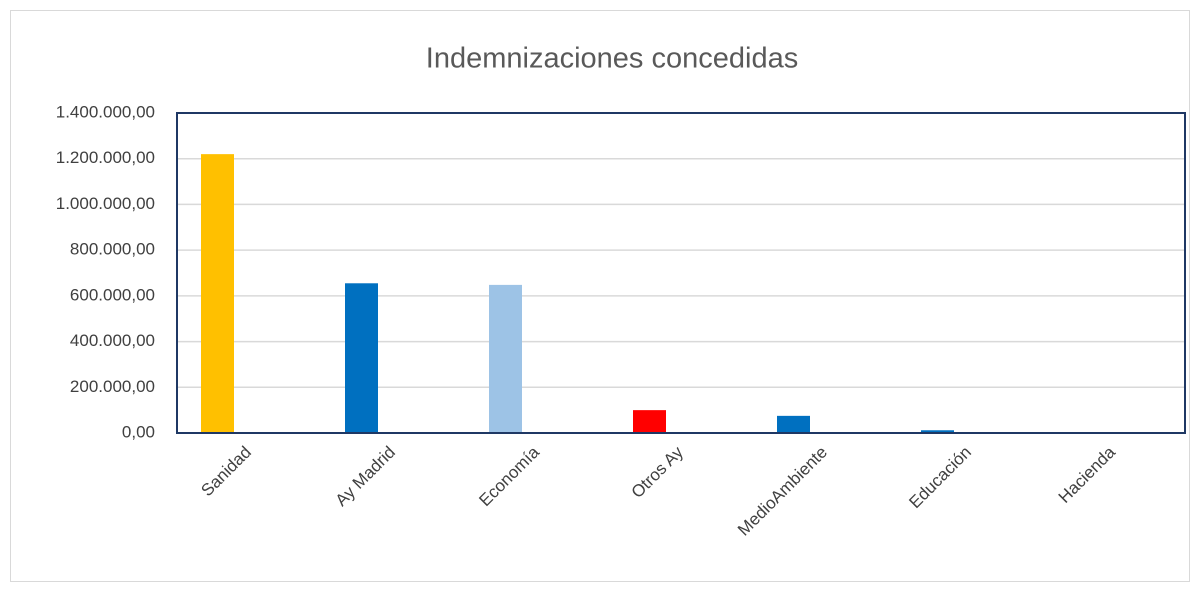 The width and height of the screenshot is (1201, 592). Describe the element at coordinates (105, 203) in the screenshot. I see `y-tick-label: 1.000.000,00` at that location.